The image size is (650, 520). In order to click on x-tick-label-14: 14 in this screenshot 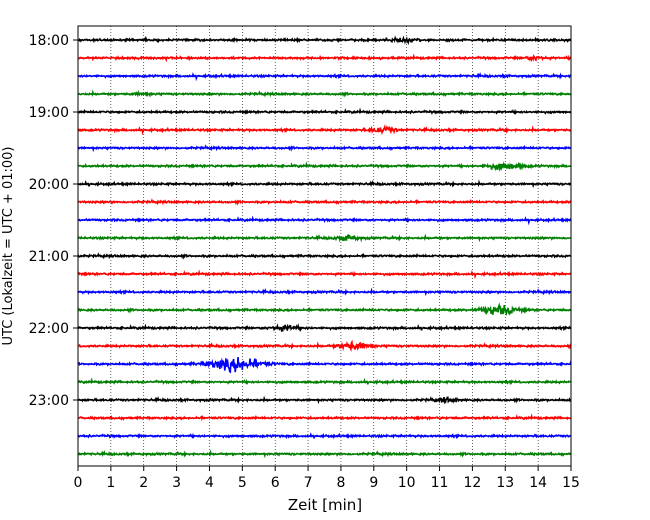, I will do `click(538, 483)`.